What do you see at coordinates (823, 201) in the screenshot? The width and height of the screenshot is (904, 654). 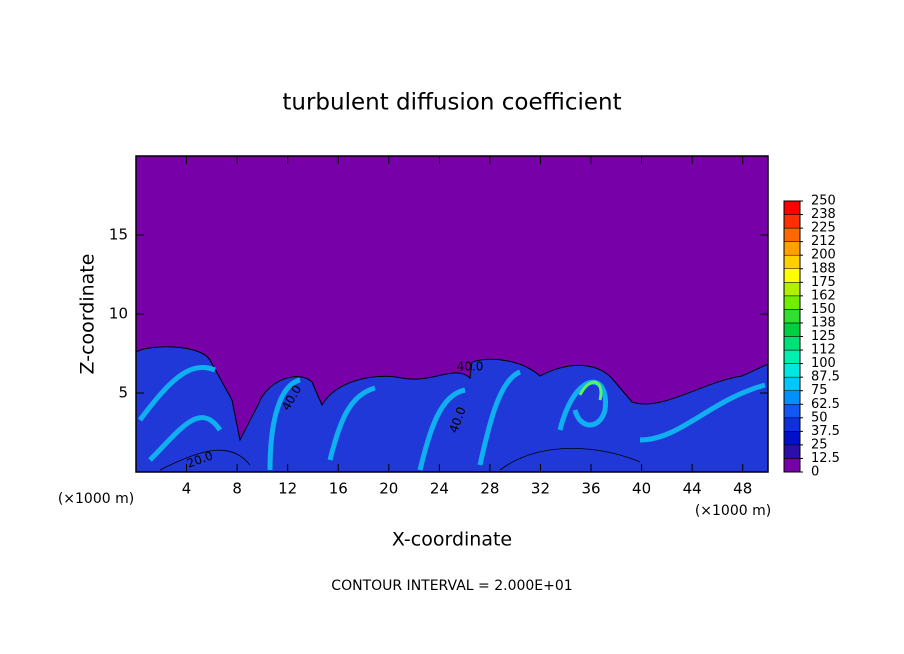 I see `colorbar-tick-label: 250` at bounding box center [823, 201].